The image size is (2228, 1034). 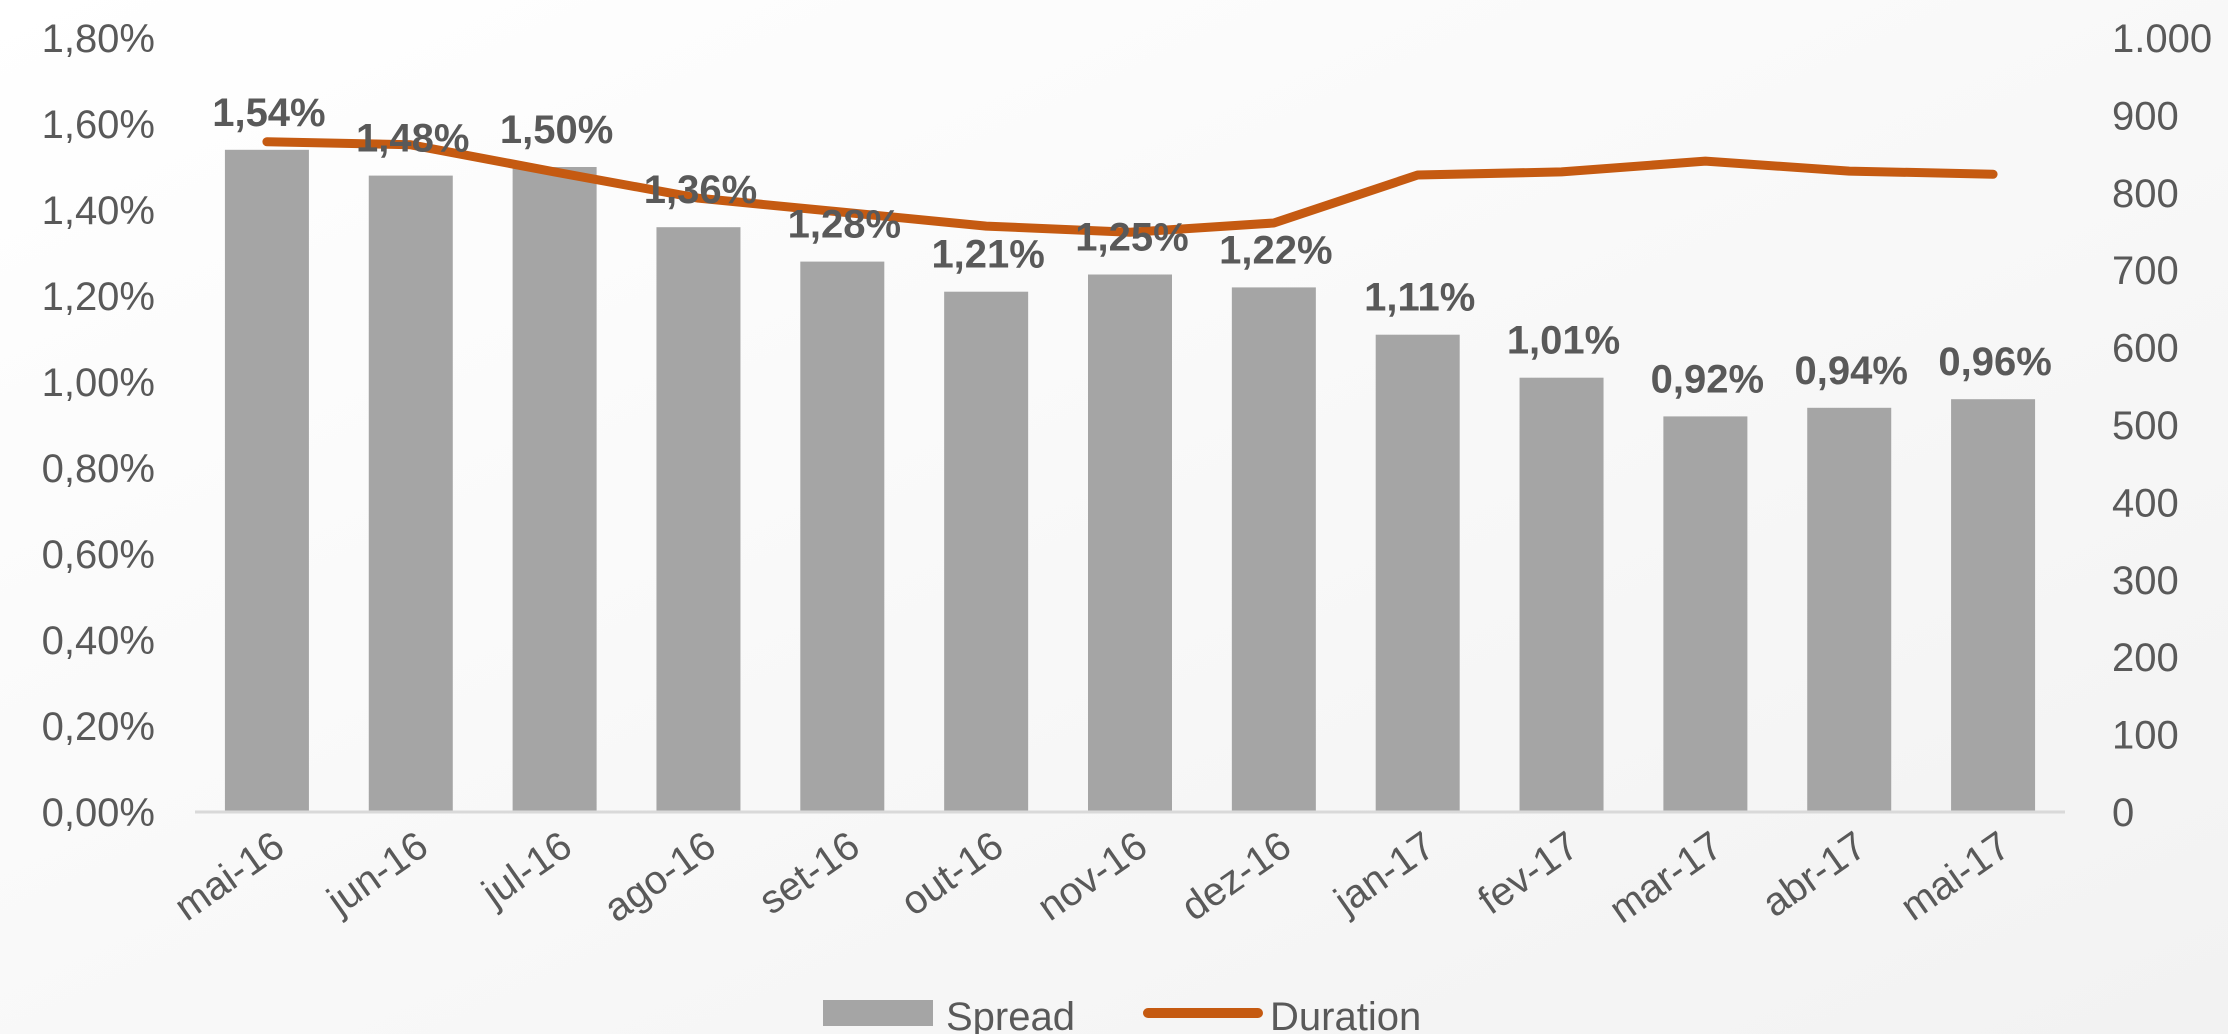 I want to click on spread-data-label: 1,25%, so click(x=1131, y=238).